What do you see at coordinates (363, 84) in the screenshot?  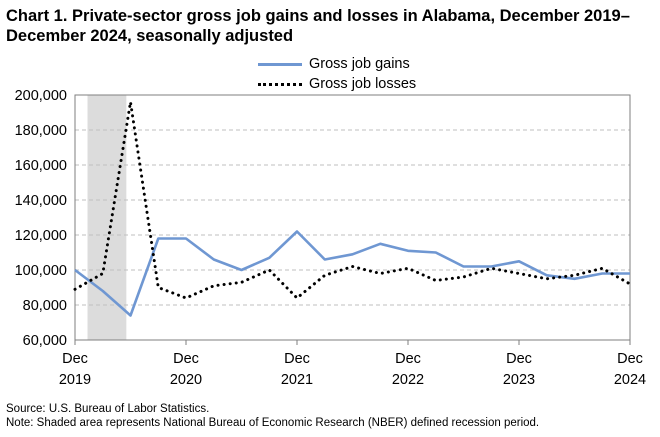 I see `legend-label-losses: Gross job losses` at bounding box center [363, 84].